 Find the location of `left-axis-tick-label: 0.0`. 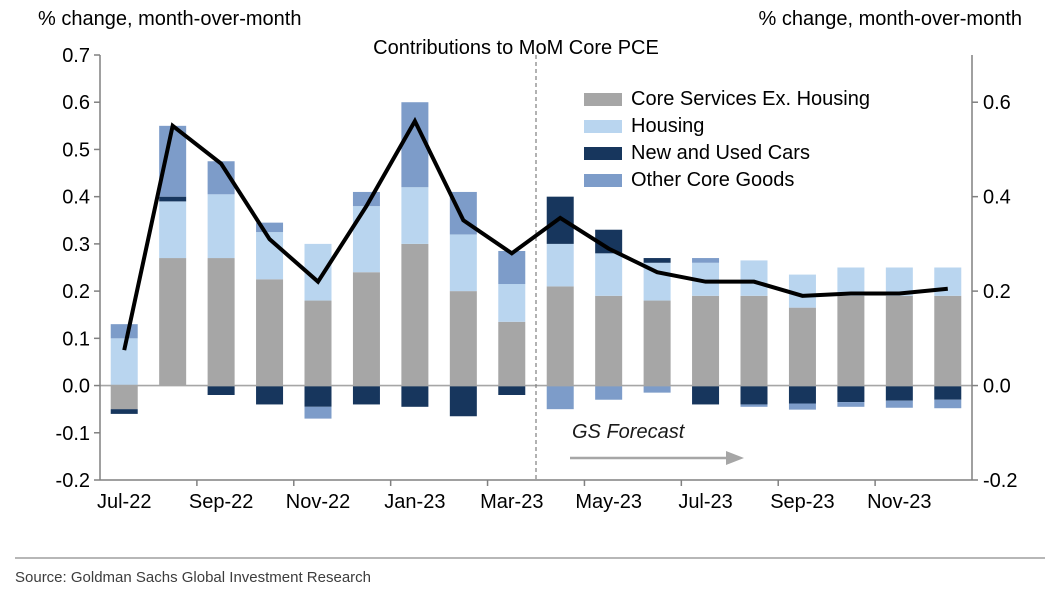

left-axis-tick-label: 0.0 is located at coordinates (76, 387).